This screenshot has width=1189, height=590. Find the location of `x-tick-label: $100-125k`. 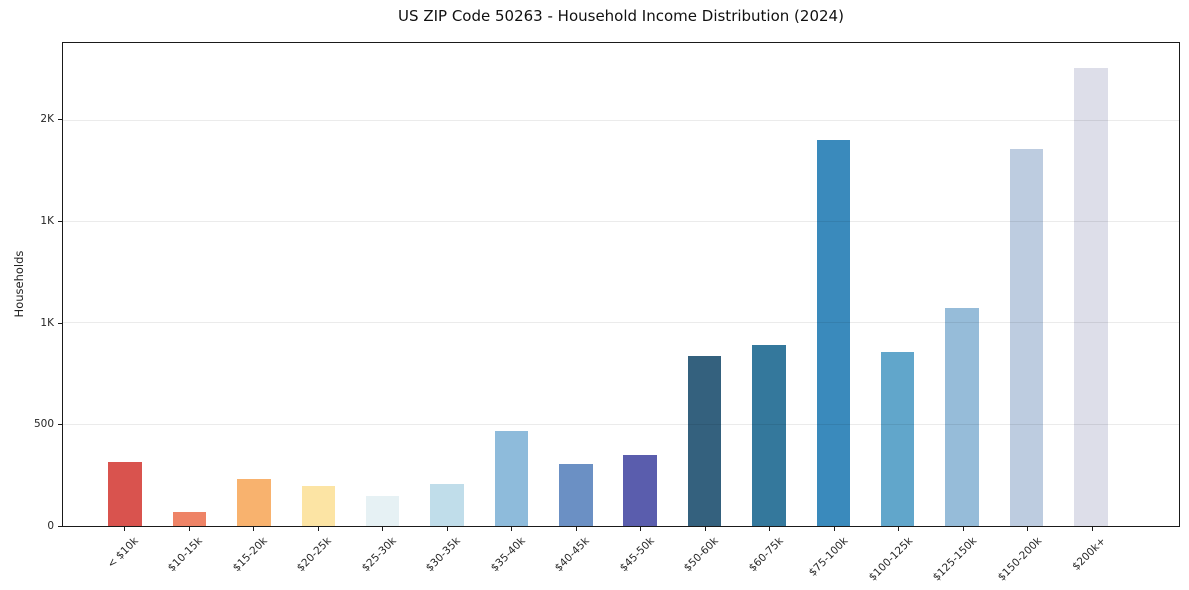

x-tick-label: $100-125k is located at coordinates (890, 559).